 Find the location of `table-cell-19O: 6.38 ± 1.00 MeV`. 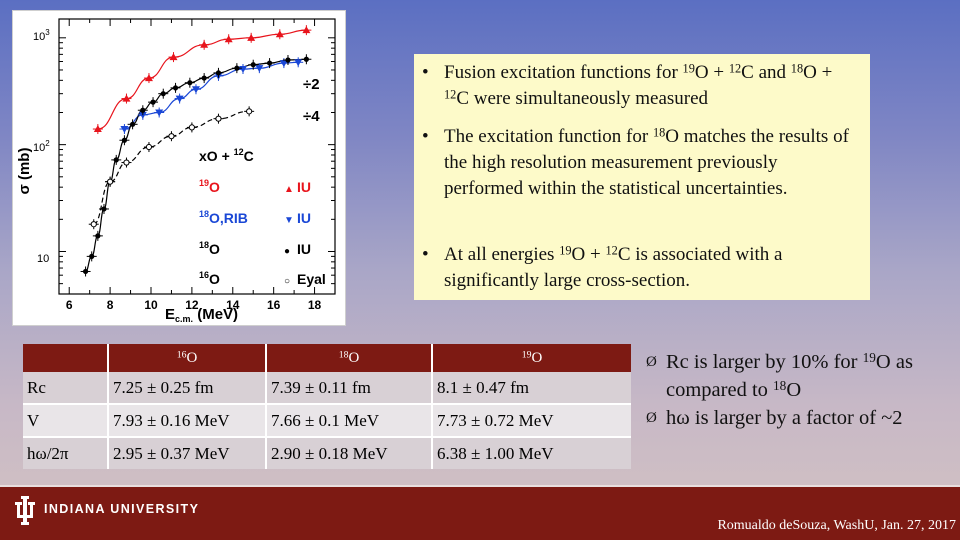

table-cell-19O: 6.38 ± 1.00 MeV is located at coordinates (531, 452).